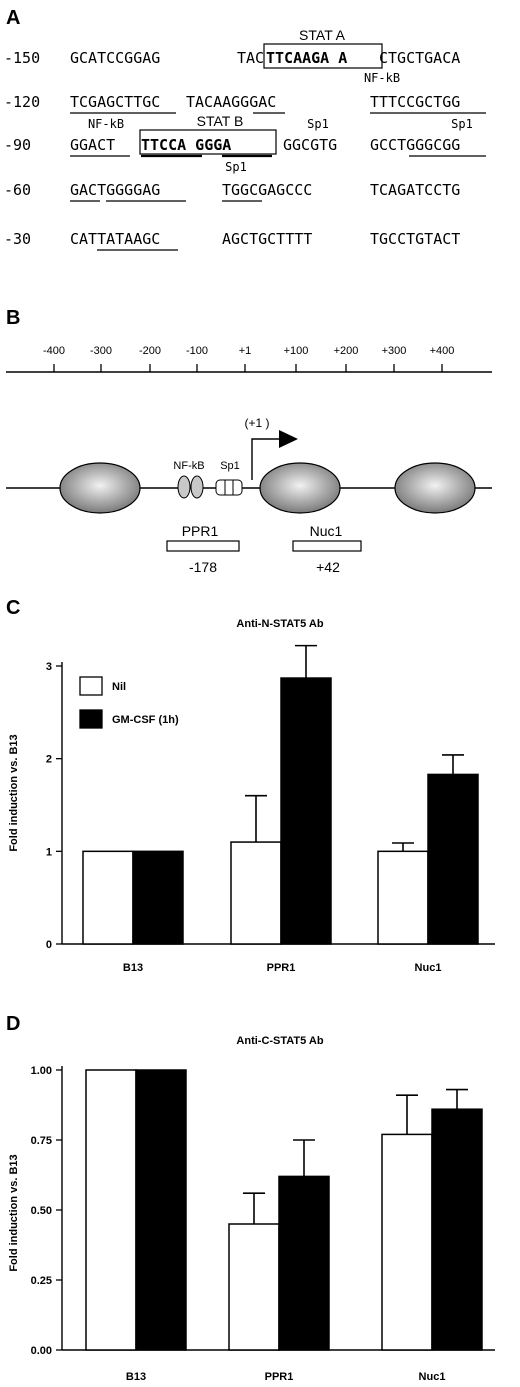  Describe the element at coordinates (322, 35) in the screenshot. I see `stat-a-label: STAT A` at that location.